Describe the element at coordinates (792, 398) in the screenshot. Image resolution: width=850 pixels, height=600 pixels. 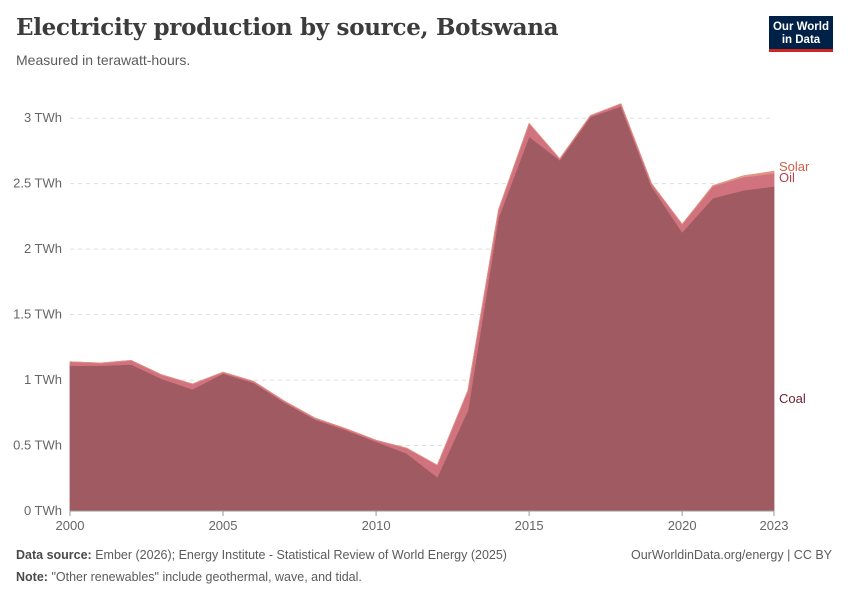
I see `series-label-coal: Coal` at that location.